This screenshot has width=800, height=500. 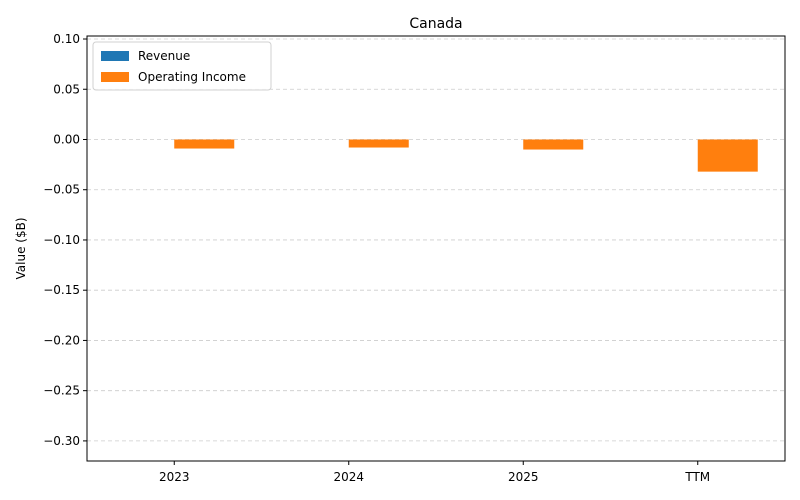 I want to click on chart-title: Canada, so click(x=435, y=24).